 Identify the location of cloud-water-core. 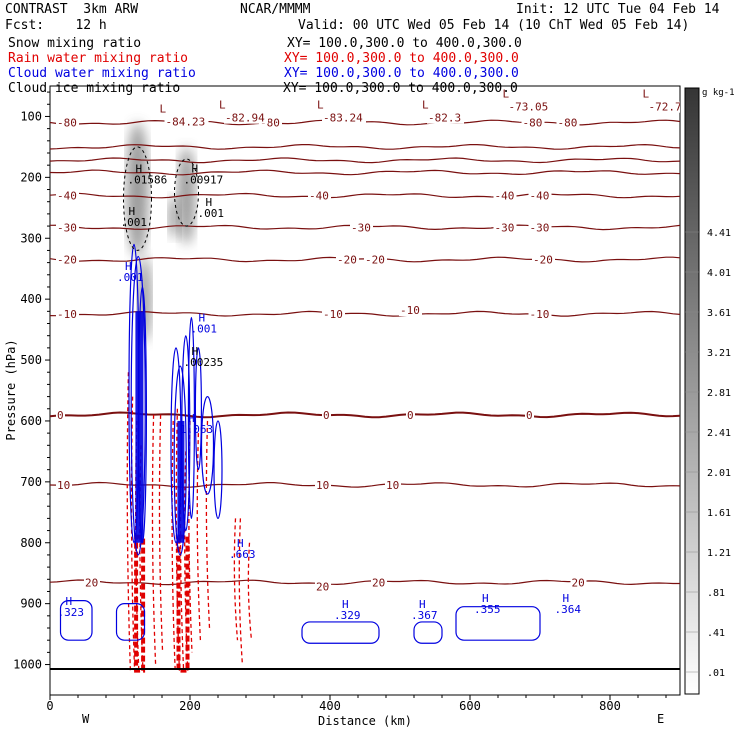
(181, 481).